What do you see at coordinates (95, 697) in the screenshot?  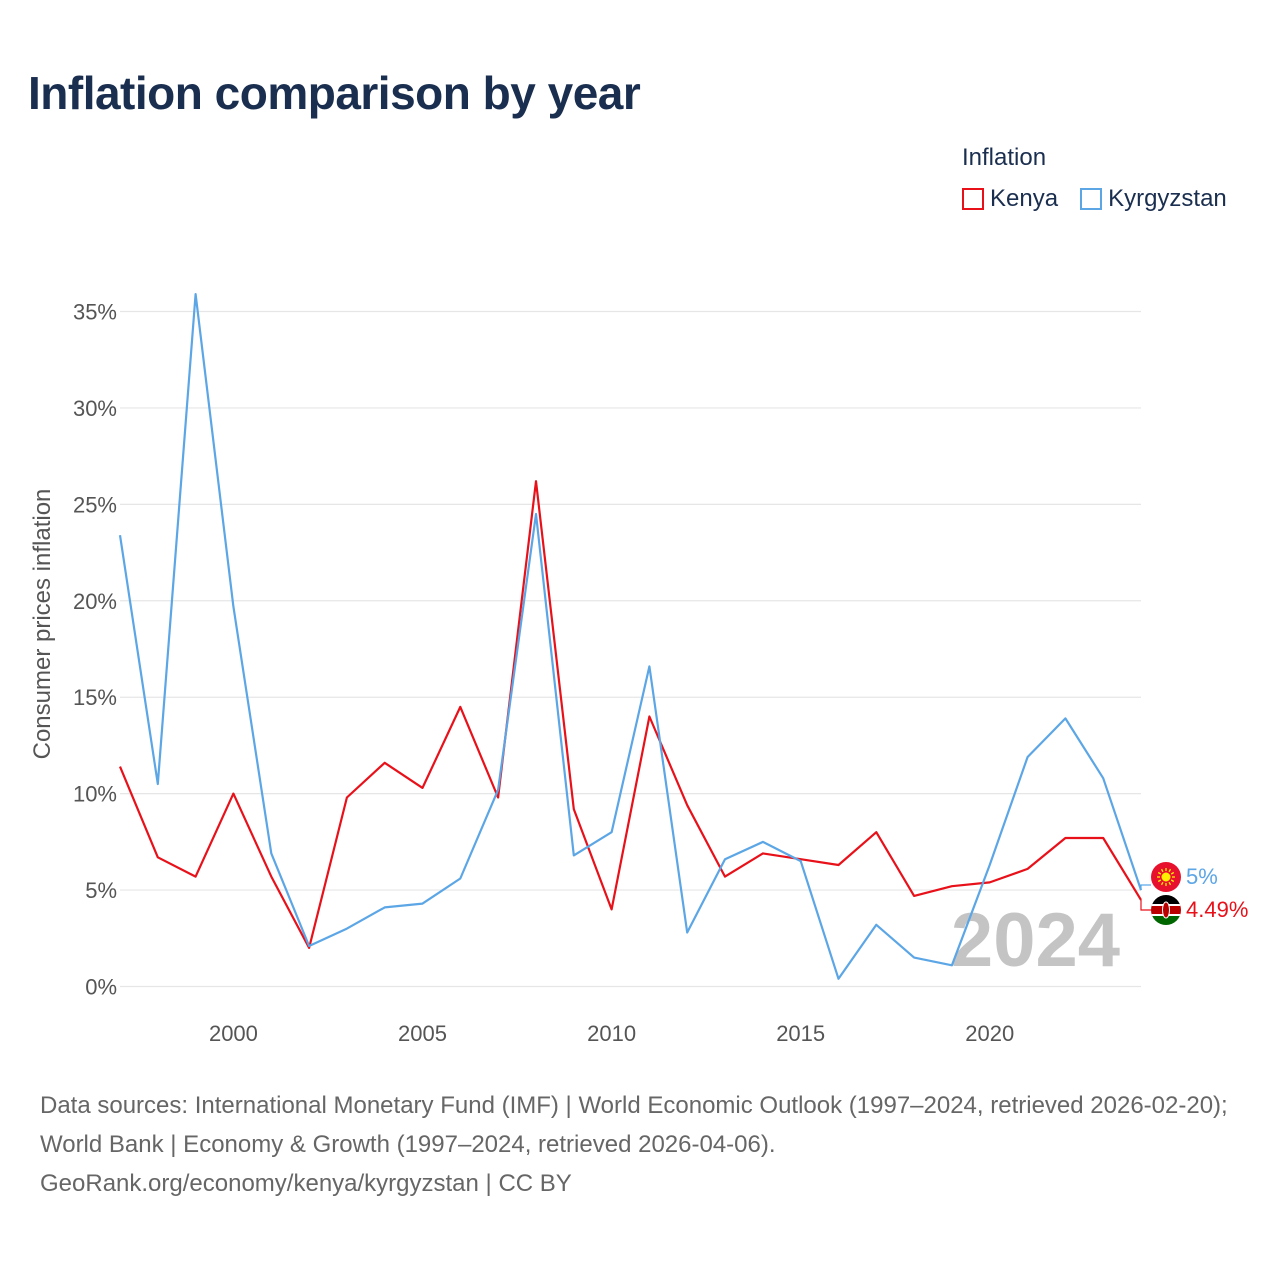 I see `y-tick-label: 15%` at bounding box center [95, 697].